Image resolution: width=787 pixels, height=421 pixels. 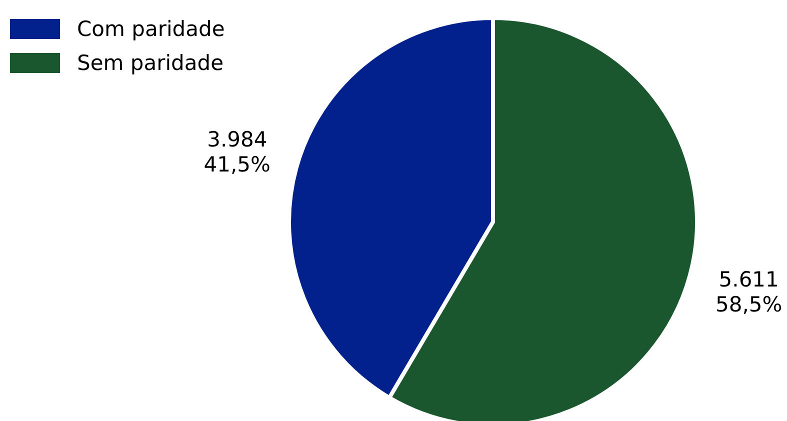 I want to click on legend-label: Sem paridade, so click(x=150, y=63).